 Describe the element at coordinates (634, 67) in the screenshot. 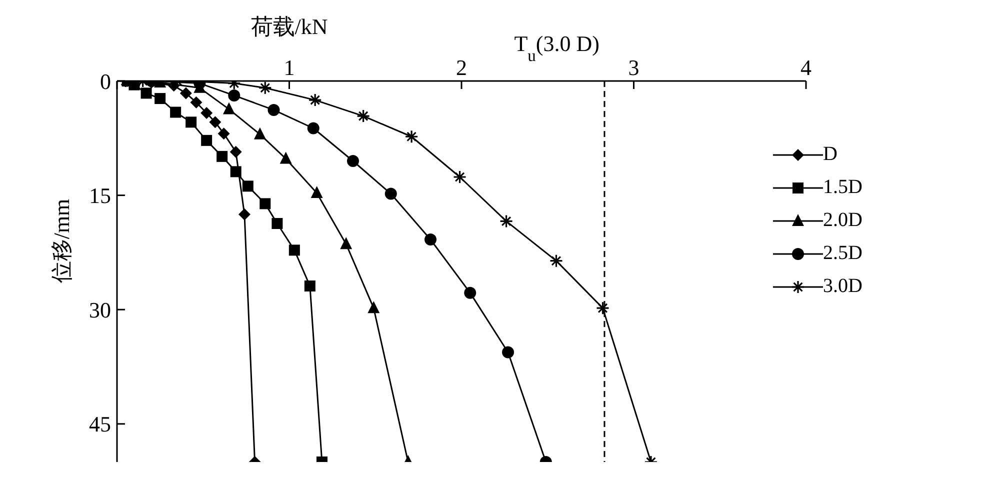

I see `x-tick-label: 3` at that location.